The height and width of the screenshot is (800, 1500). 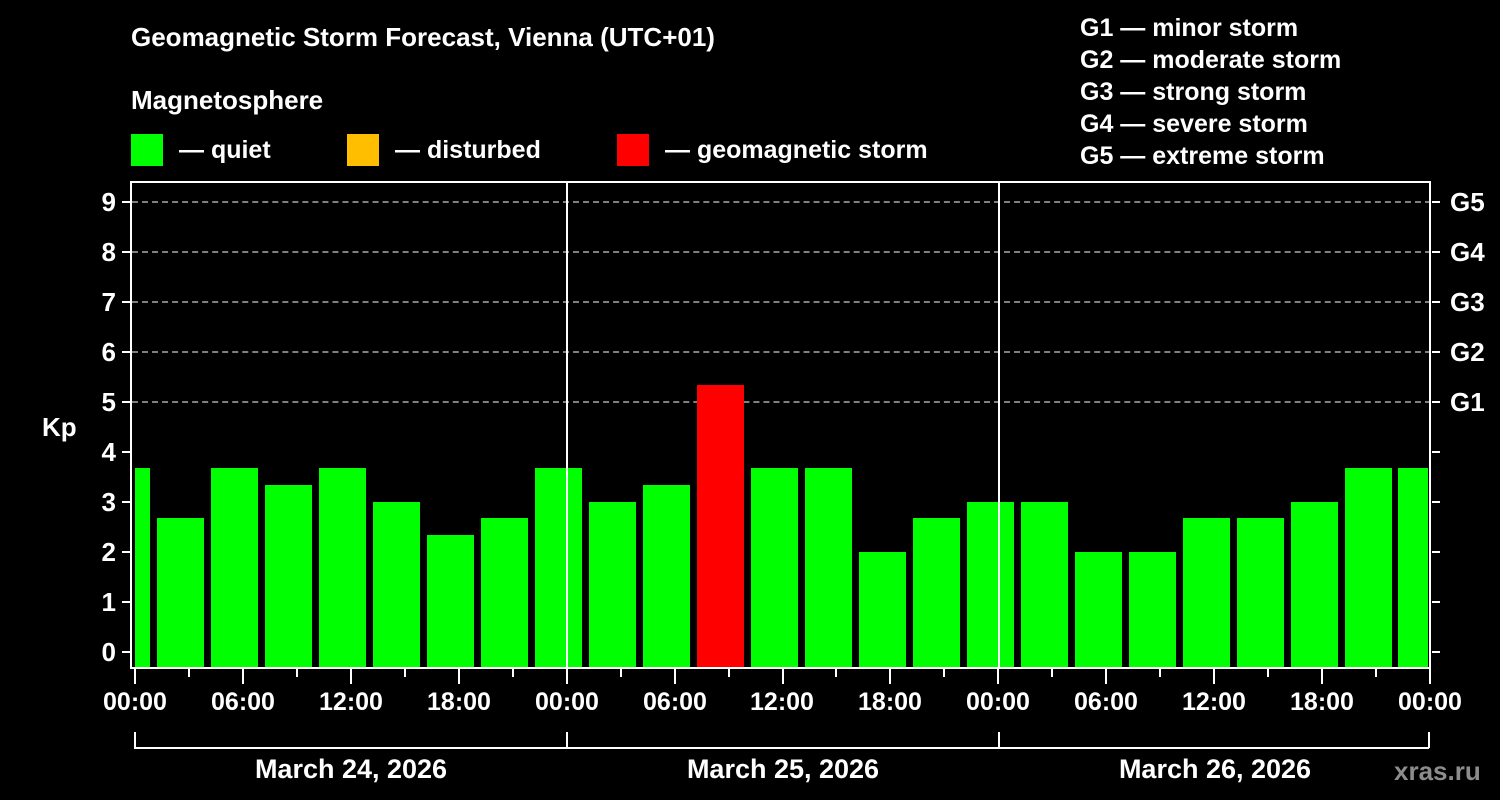 What do you see at coordinates (147, 150) in the screenshot?
I see `legend-swatch-quiet` at bounding box center [147, 150].